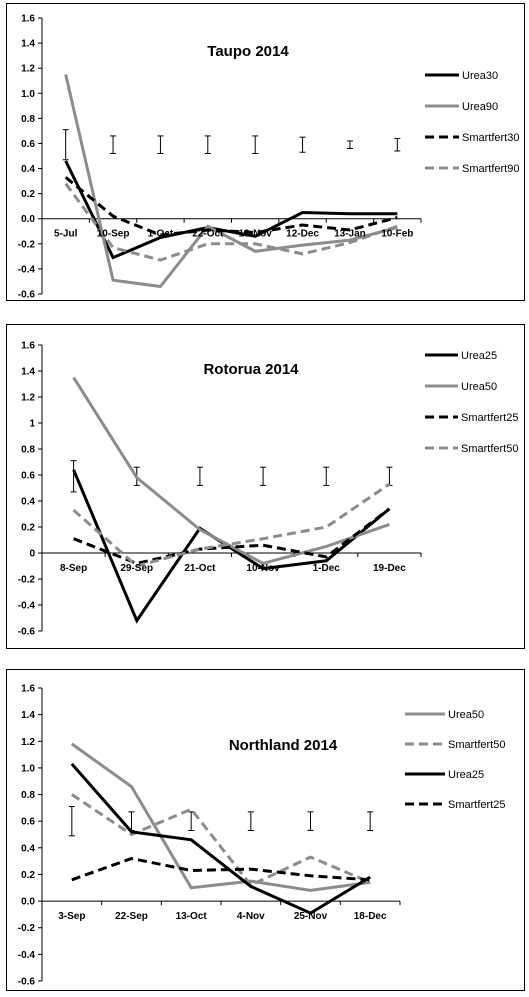 This screenshot has width=529, height=997. What do you see at coordinates (327, 568) in the screenshot?
I see `x-tick-label: 1-Dec` at bounding box center [327, 568].